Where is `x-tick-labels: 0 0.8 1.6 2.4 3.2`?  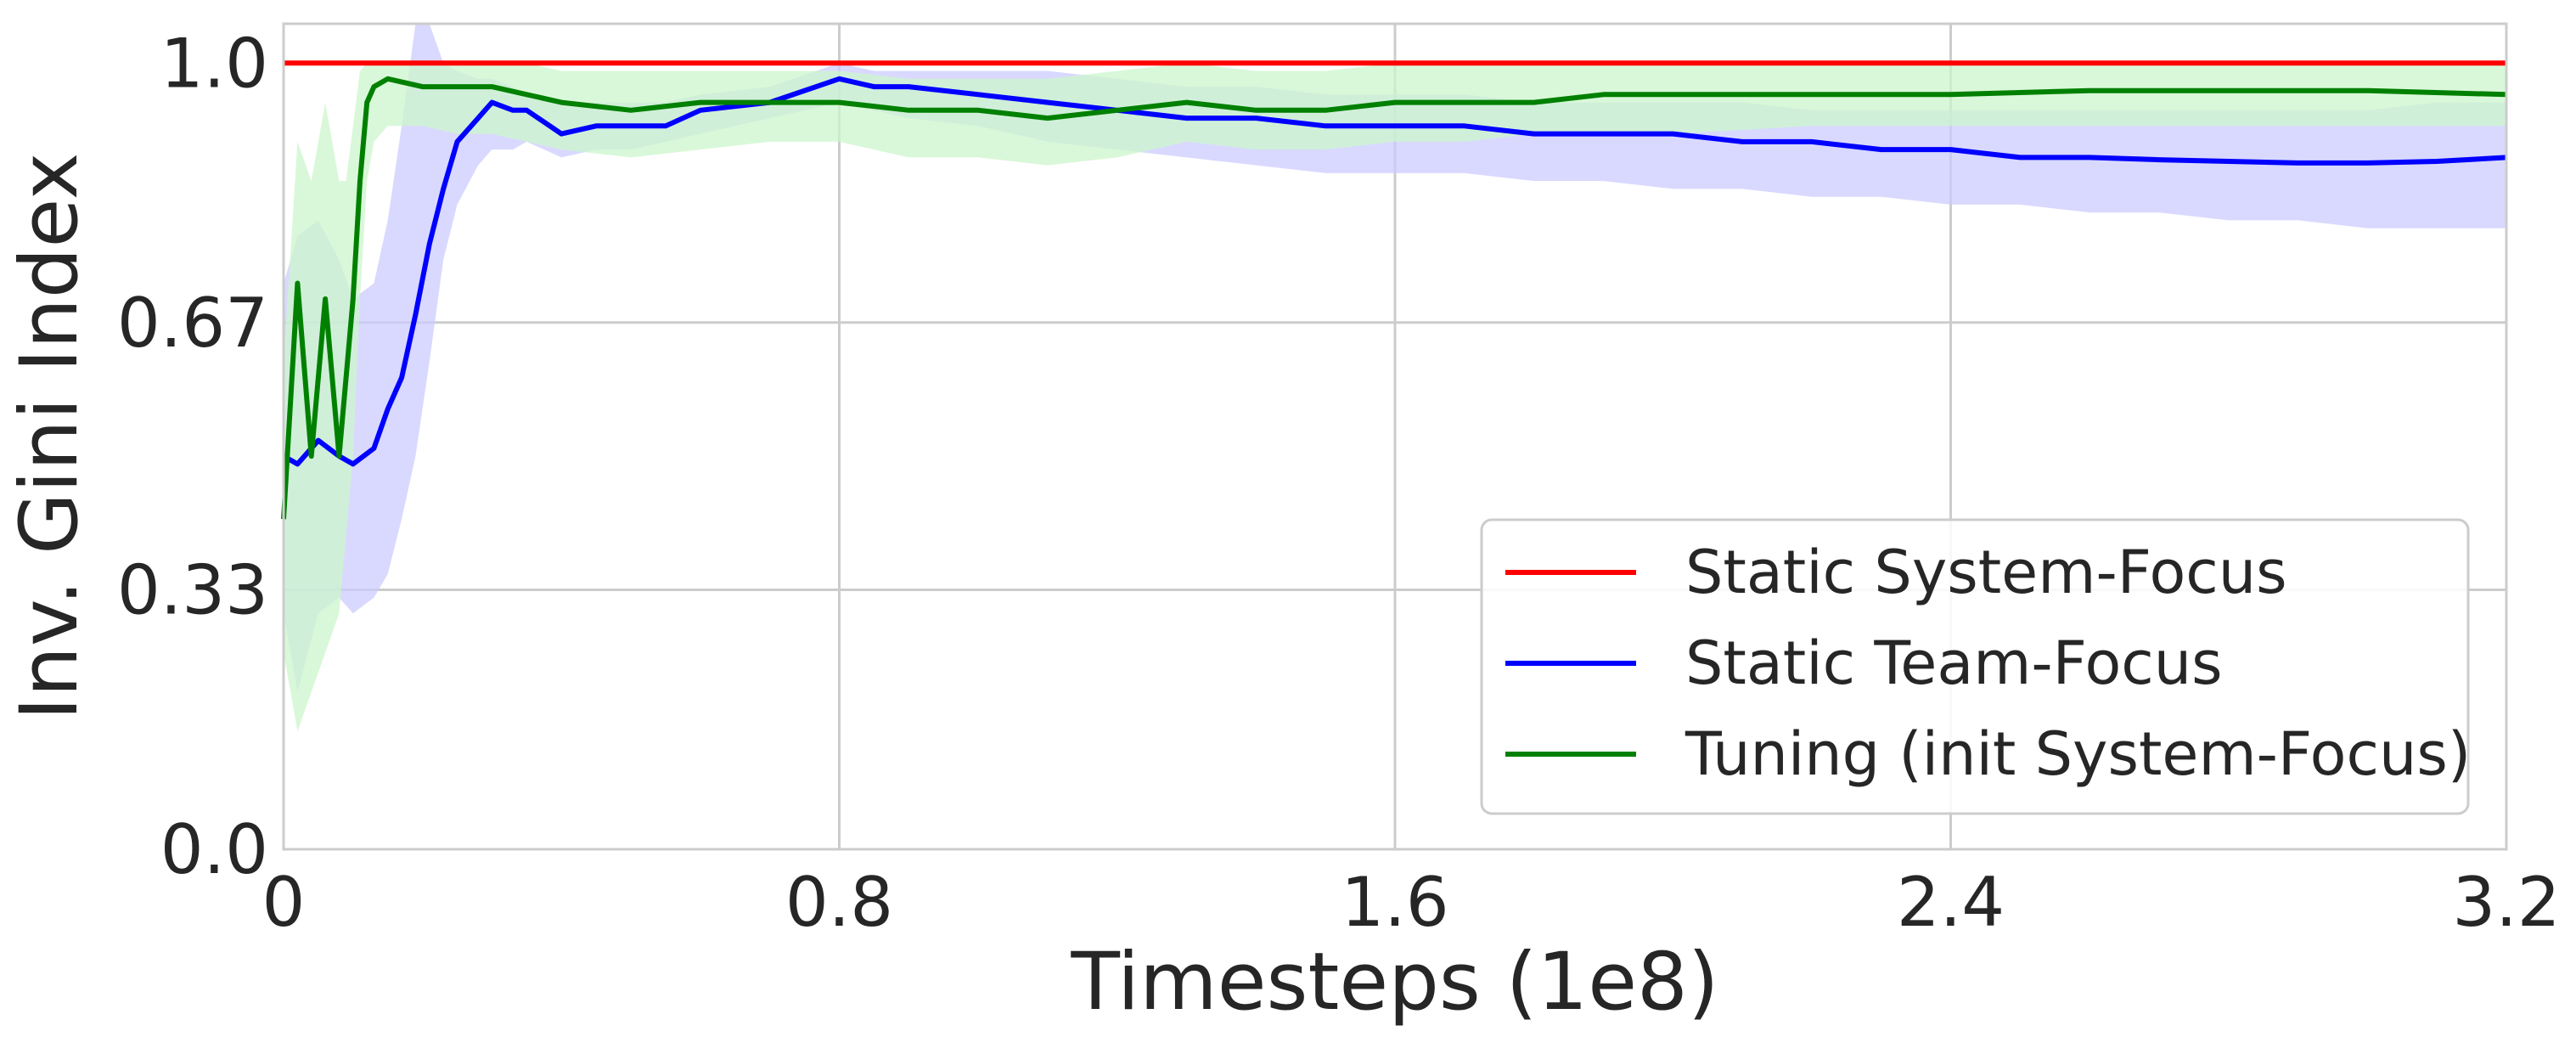 x-tick-labels: 0 0.8 1.6 2.4 3.2 is located at coordinates (1411, 902).